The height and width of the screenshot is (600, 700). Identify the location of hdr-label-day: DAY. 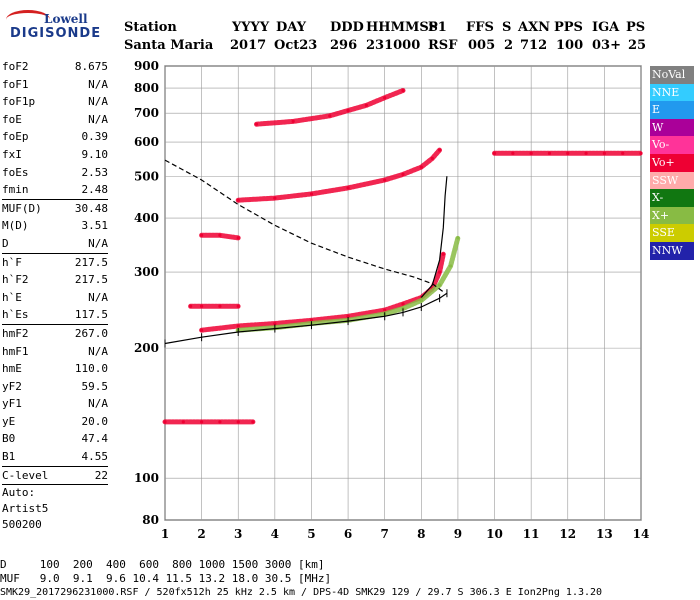
(291, 27).